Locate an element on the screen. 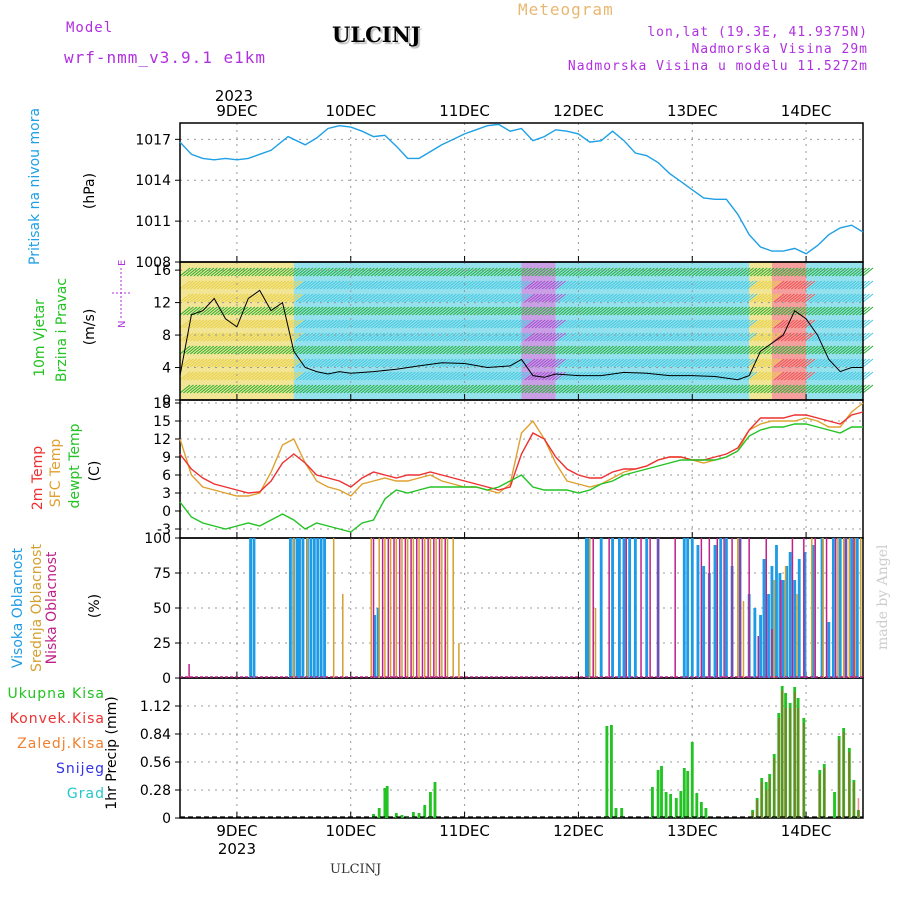 This screenshot has height=900, width=900. y-tick-label: 8 is located at coordinates (166, 336).